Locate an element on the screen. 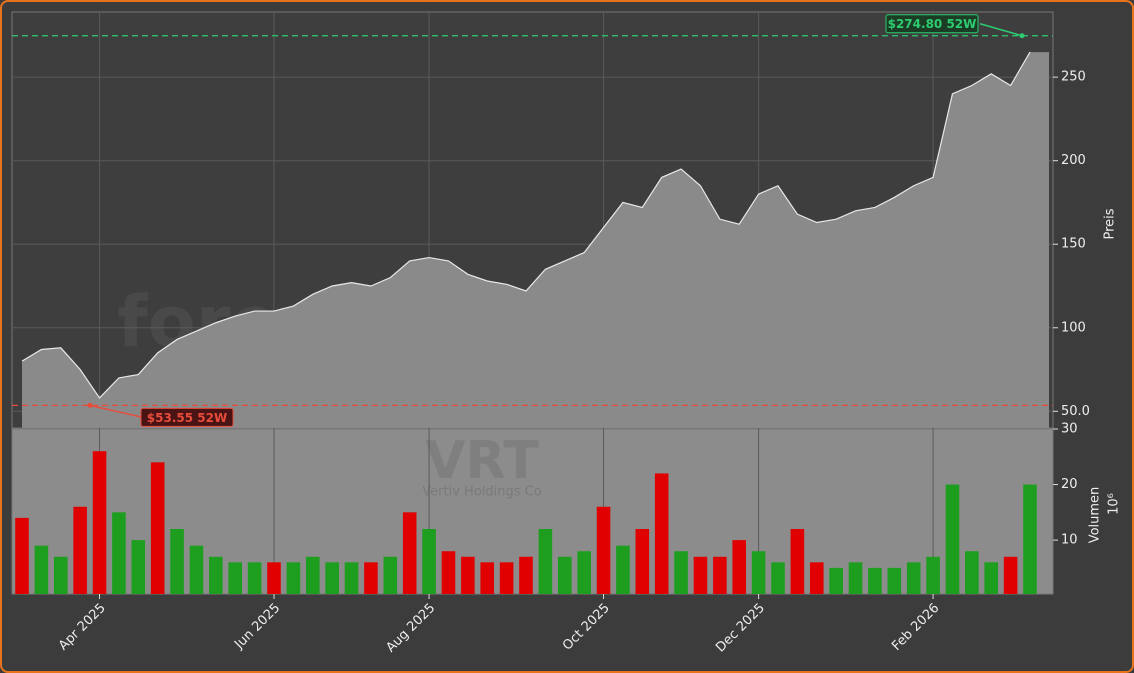  y-axis-label: Preis is located at coordinates (1110, 223).